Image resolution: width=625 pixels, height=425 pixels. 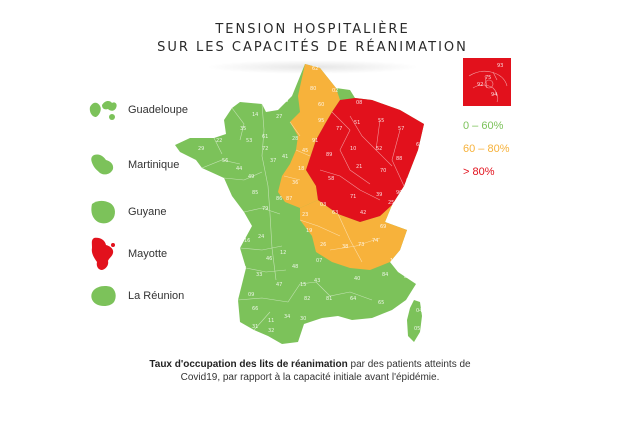 What do you see at coordinates (295, 267) in the screenshot?
I see `department-number: 48` at bounding box center [295, 267].